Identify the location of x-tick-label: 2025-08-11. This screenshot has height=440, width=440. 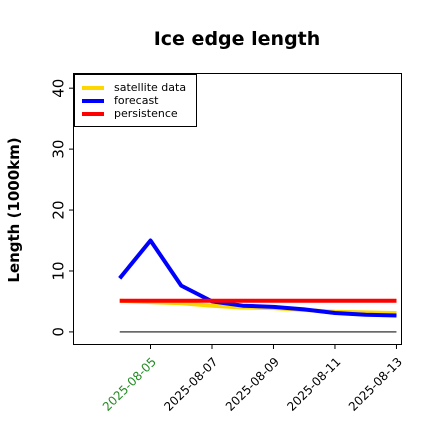
(313, 384).